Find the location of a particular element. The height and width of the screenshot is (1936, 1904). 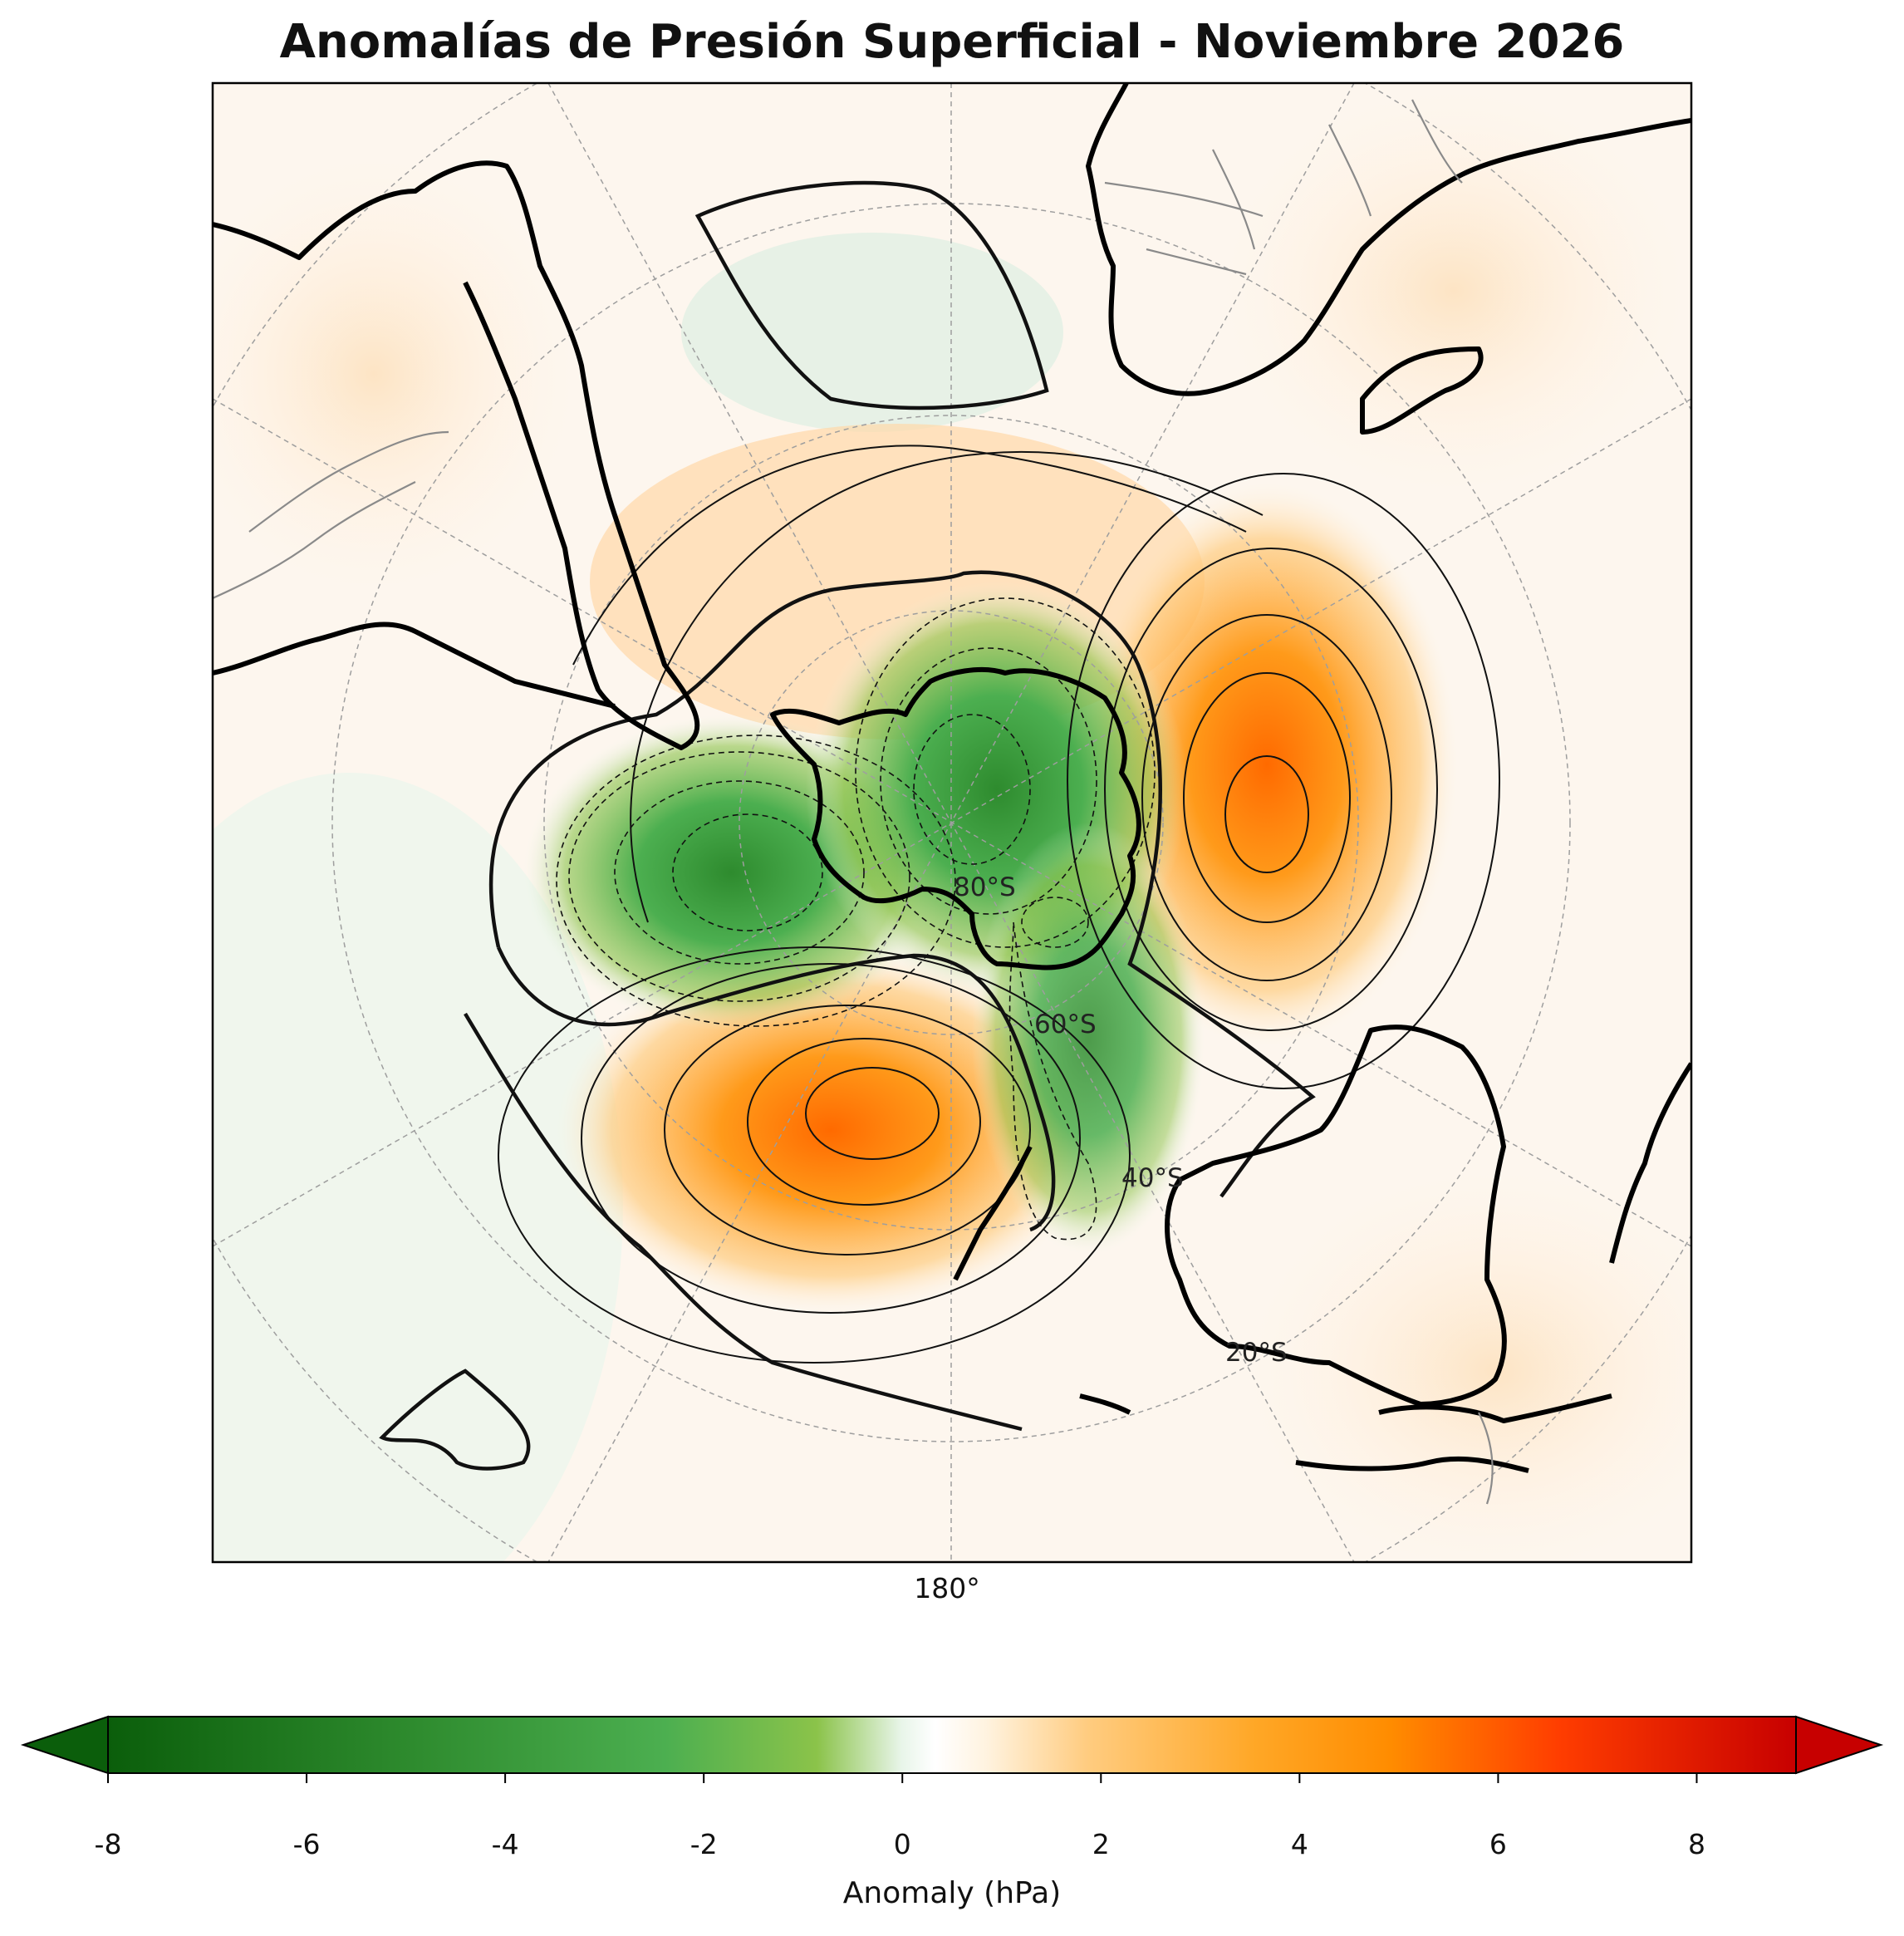

colorbar-tick-label: -2 is located at coordinates (703, 1844).